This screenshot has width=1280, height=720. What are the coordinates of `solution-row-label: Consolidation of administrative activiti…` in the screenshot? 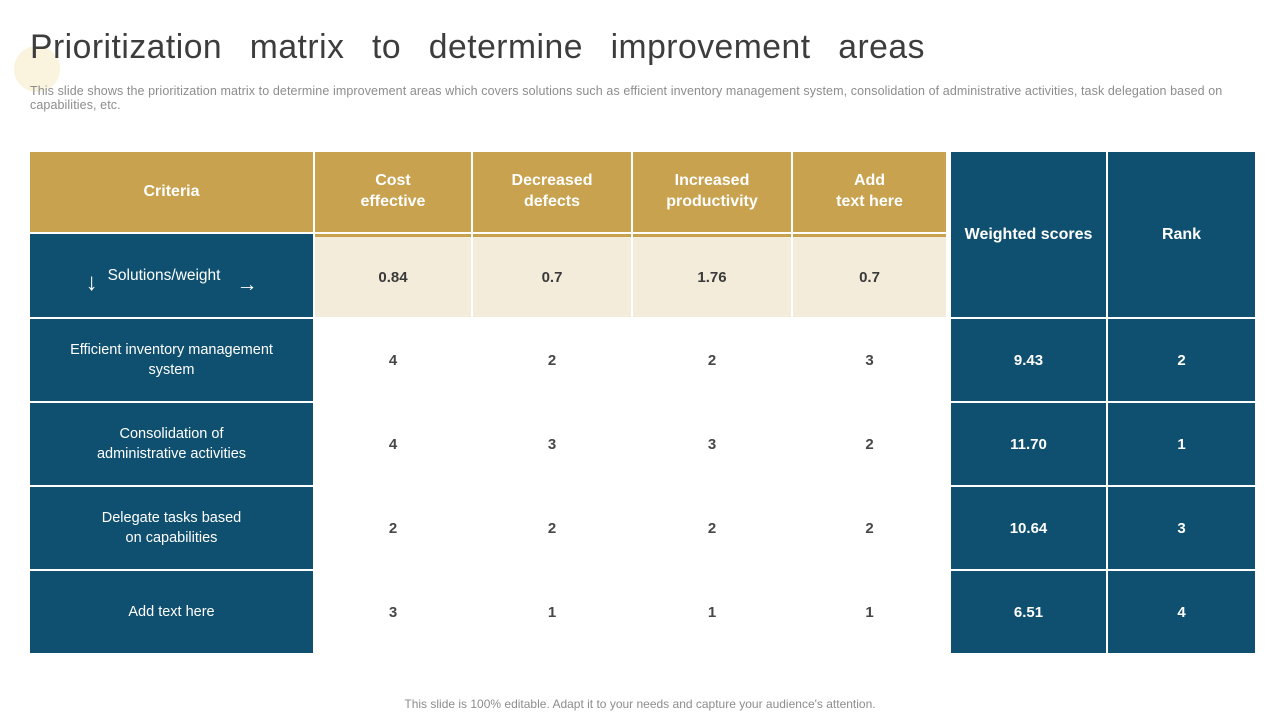 It's located at (171, 444).